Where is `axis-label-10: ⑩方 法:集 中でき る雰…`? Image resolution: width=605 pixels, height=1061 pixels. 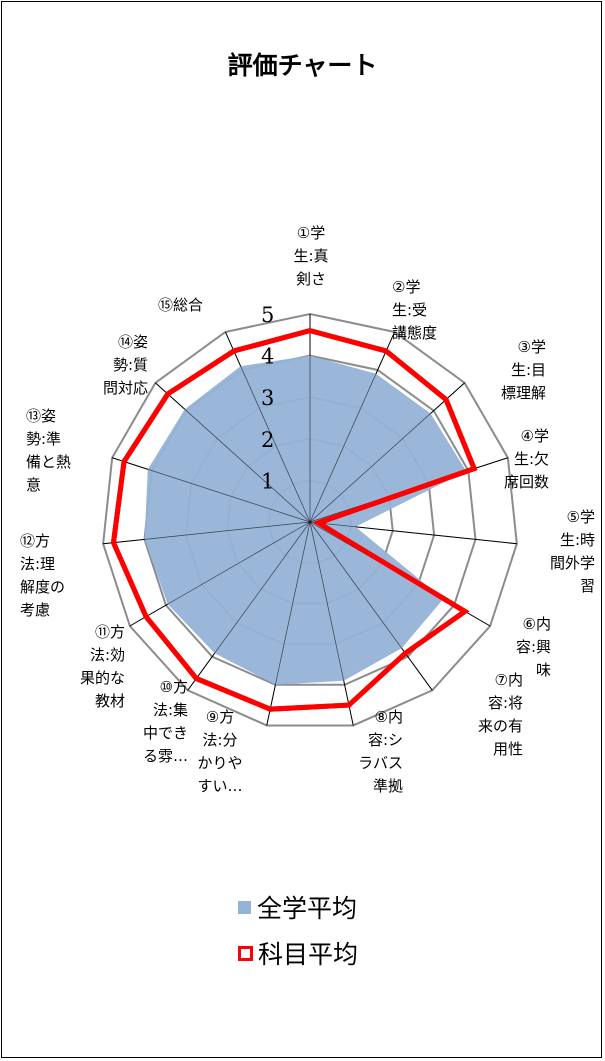
axis-label-10: ⑩方 法:集 中でき る雰… is located at coordinates (165, 721).